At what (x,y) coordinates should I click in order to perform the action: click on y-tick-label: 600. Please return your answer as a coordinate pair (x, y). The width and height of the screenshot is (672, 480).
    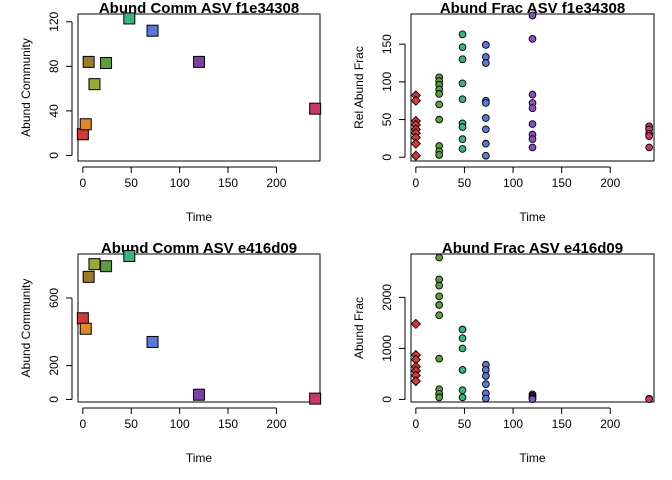
    Looking at the image, I should click on (54, 298).